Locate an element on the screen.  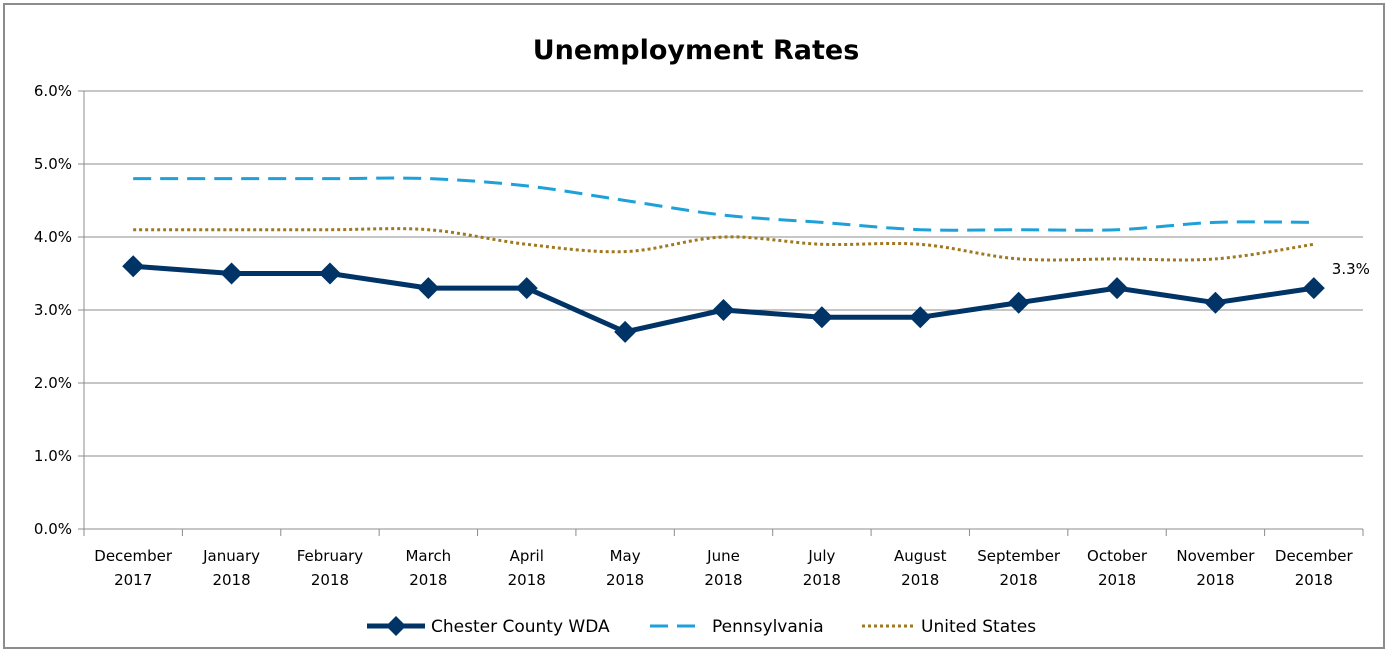
x-tick-label: April 2018 is located at coordinates (527, 568).